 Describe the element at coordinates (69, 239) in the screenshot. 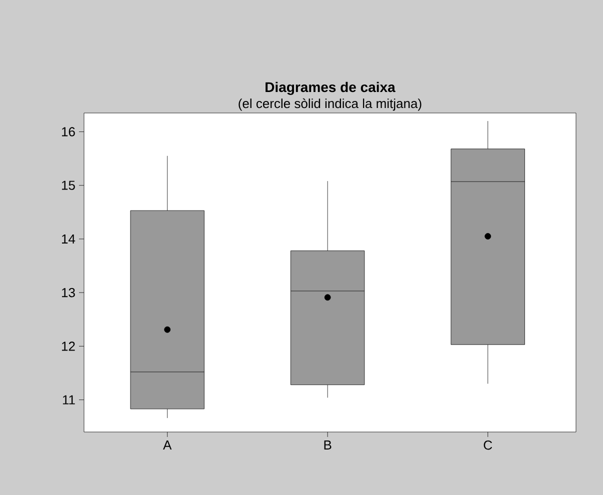

I see `y-tick-label: 14` at that location.